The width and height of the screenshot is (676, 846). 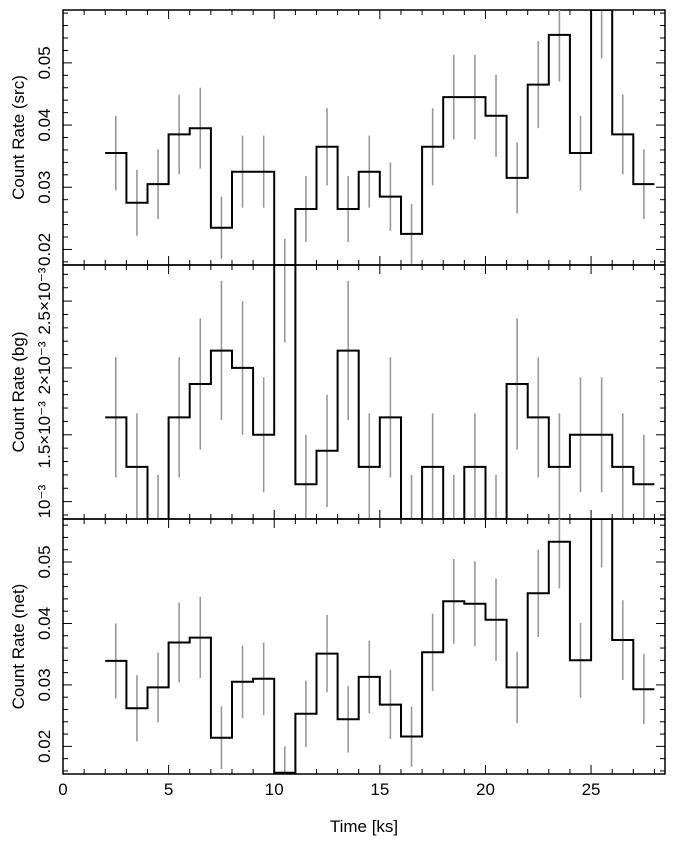 What do you see at coordinates (18, 392) in the screenshot?
I see `y-axis-label: Count Rate (bg)` at bounding box center [18, 392].